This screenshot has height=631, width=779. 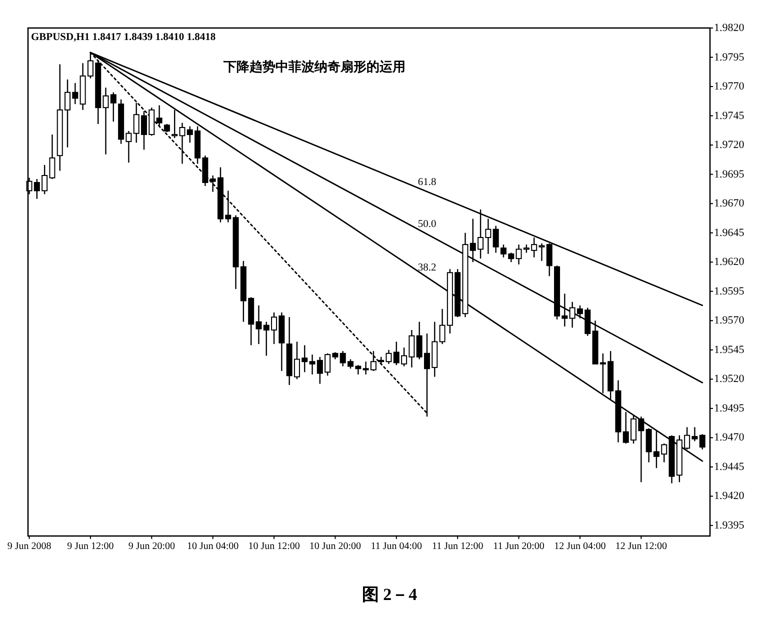 I want to click on y-tick-label: 1.9820, so click(x=729, y=28).